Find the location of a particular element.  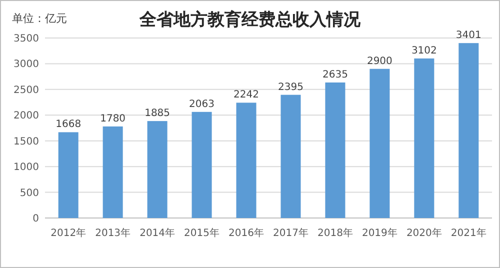

x-tick-label: 2014年 is located at coordinates (158, 233).